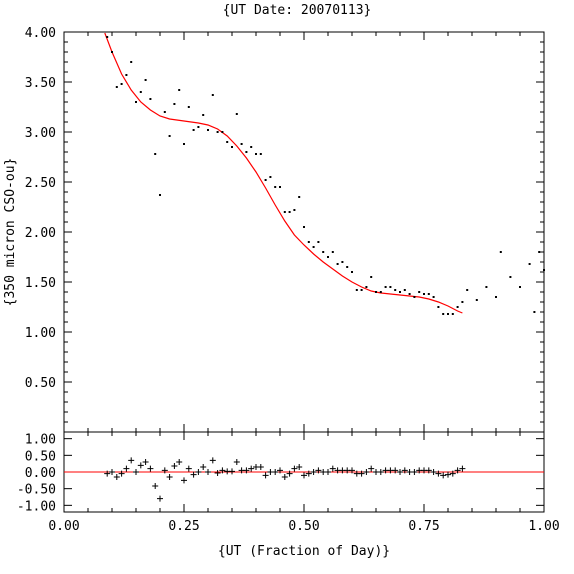  I want to click on y-tick-label: 1.00, so click(40, 333).